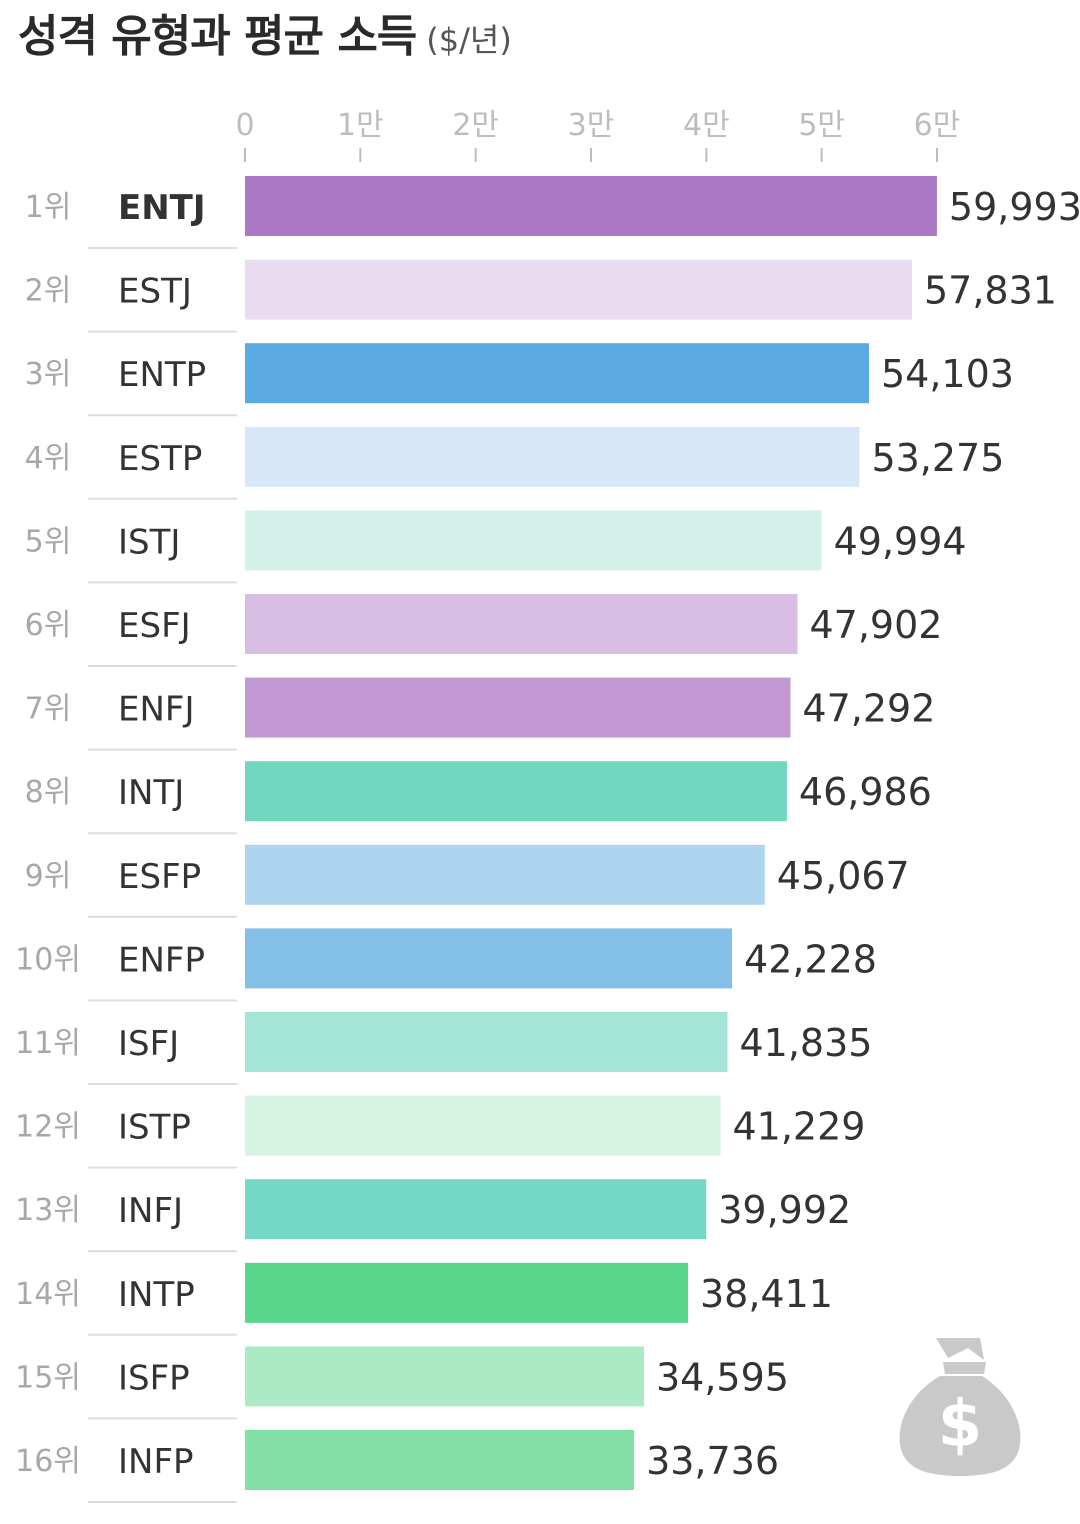  What do you see at coordinates (706, 125) in the screenshot?
I see `x-tick-label: 4만` at bounding box center [706, 125].